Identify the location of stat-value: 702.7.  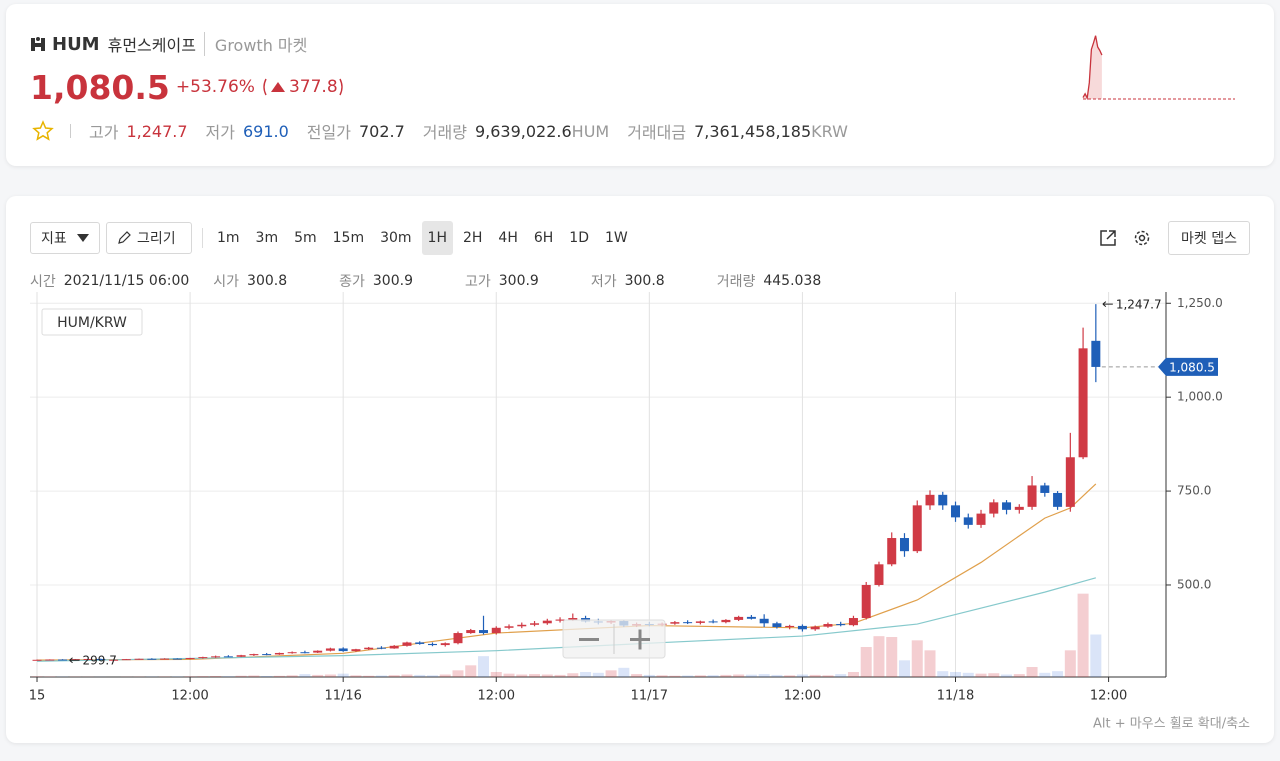
(381, 131).